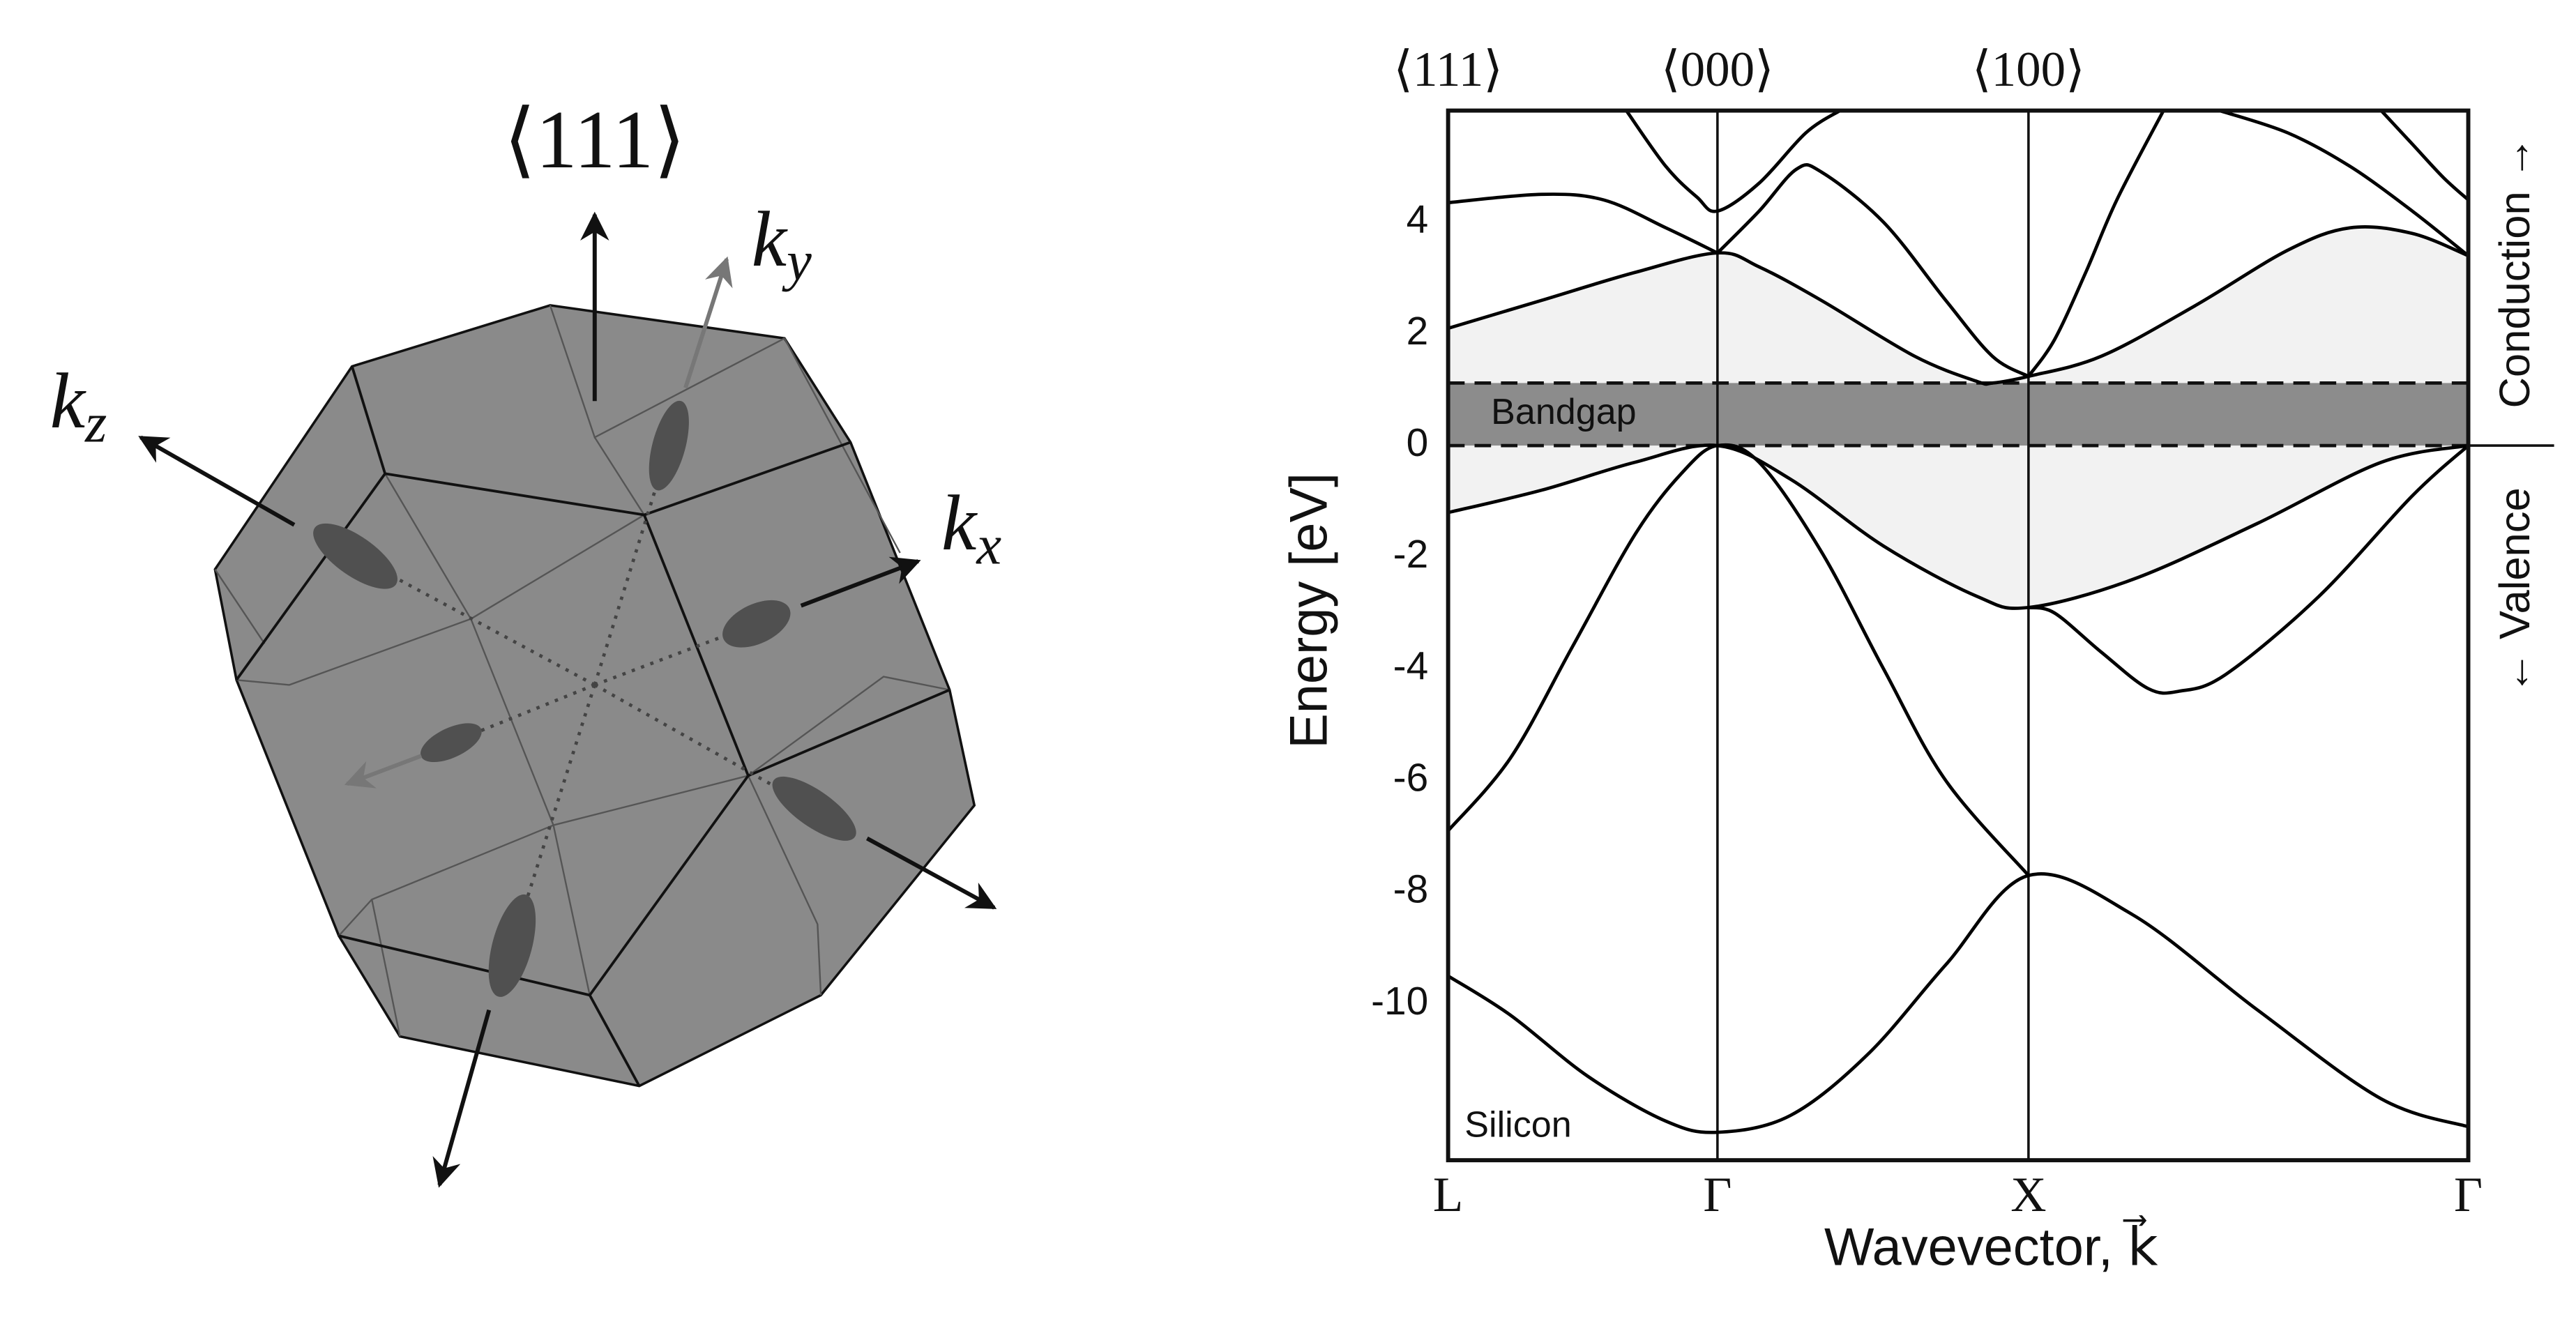 The image size is (2576, 1317). I want to click on diagram-label: kx, so click(971, 528).